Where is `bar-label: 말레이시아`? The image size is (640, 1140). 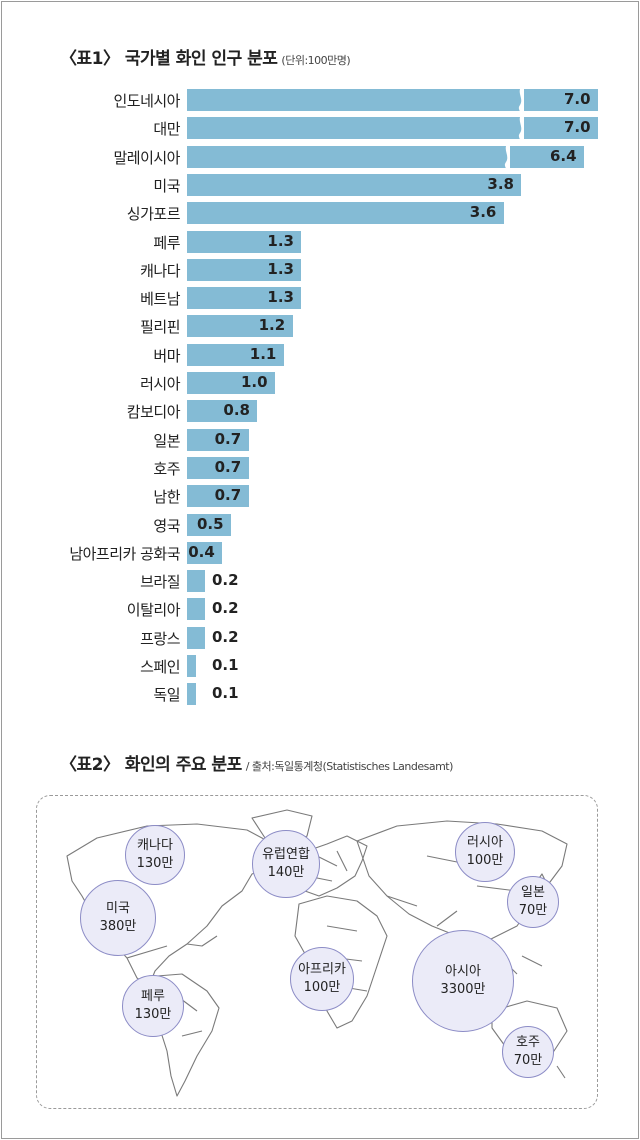 bar-label: 말레이시아 is located at coordinates (146, 157).